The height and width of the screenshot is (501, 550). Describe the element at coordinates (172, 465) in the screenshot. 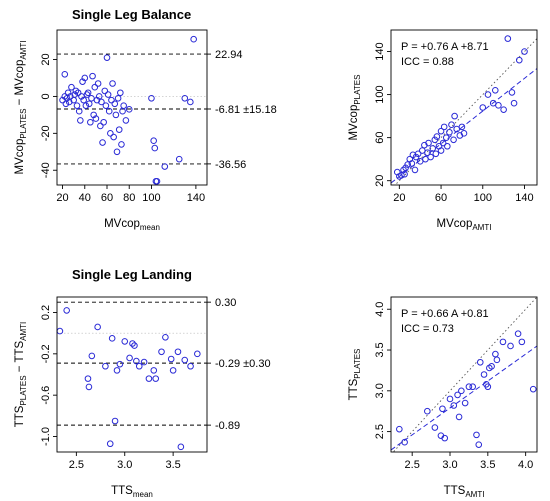

I see `x-tick-label: 3.5` at that location.